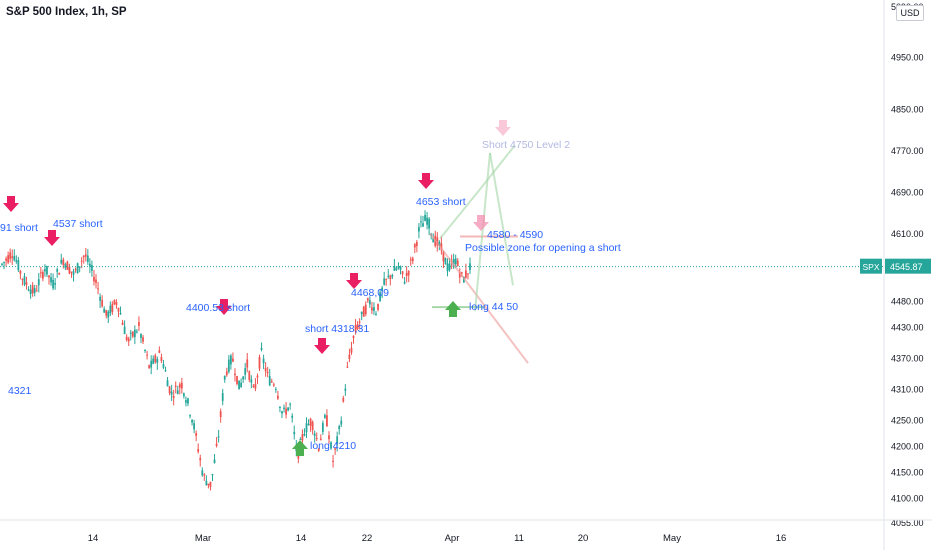 The height and width of the screenshot is (555, 932). Describe the element at coordinates (466, 531) in the screenshot. I see `time-axis: 14 Mar 14 22 Apr 11 20 May 16` at that location.